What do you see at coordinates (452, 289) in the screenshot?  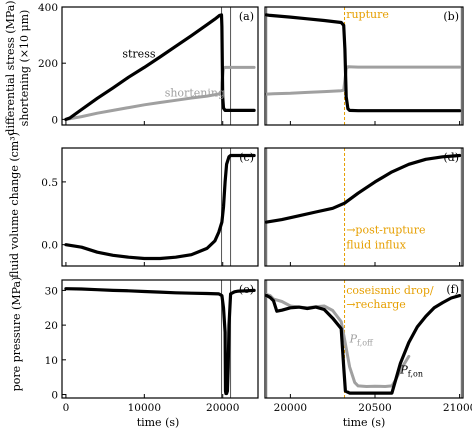 I see `panel-label-f: (f)` at bounding box center [452, 289].